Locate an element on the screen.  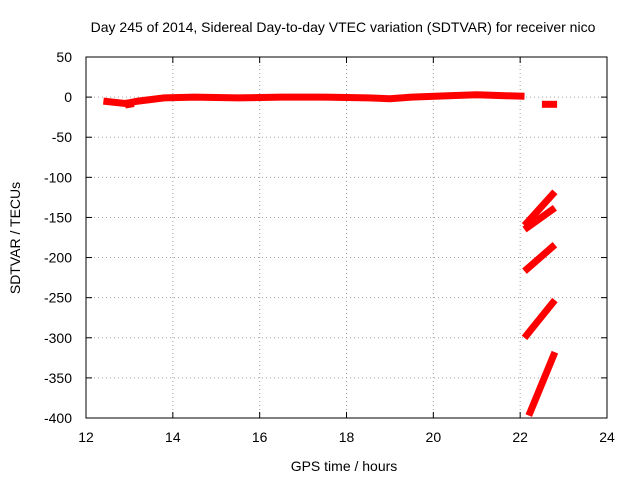
x-tick-label: 24 is located at coordinates (607, 437).